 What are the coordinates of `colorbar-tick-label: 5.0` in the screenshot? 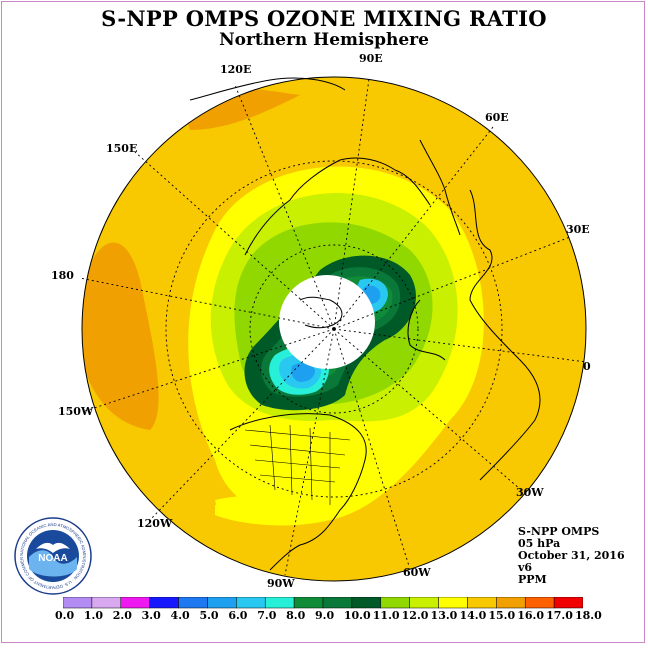 It's located at (209, 615).